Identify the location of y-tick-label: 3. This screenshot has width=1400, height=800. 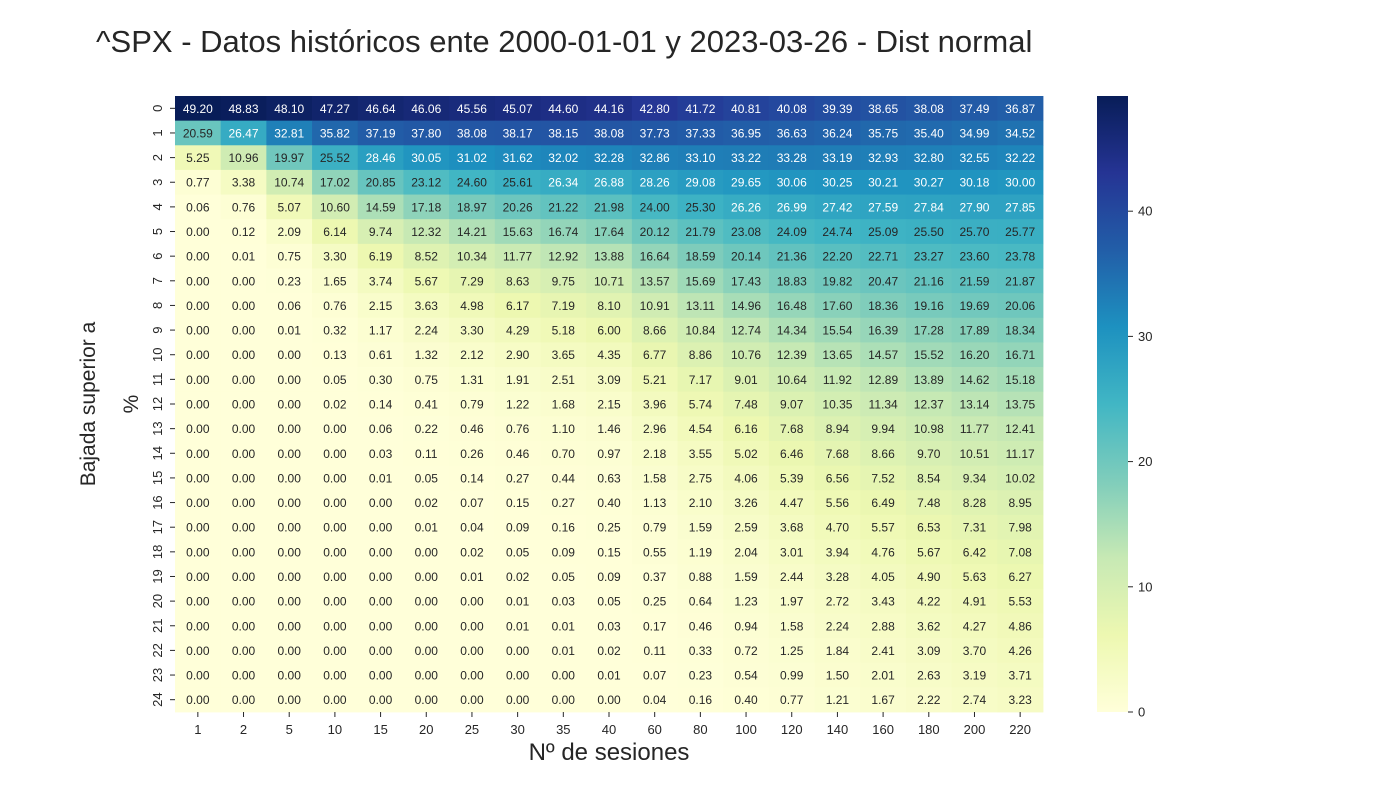
(157, 182).